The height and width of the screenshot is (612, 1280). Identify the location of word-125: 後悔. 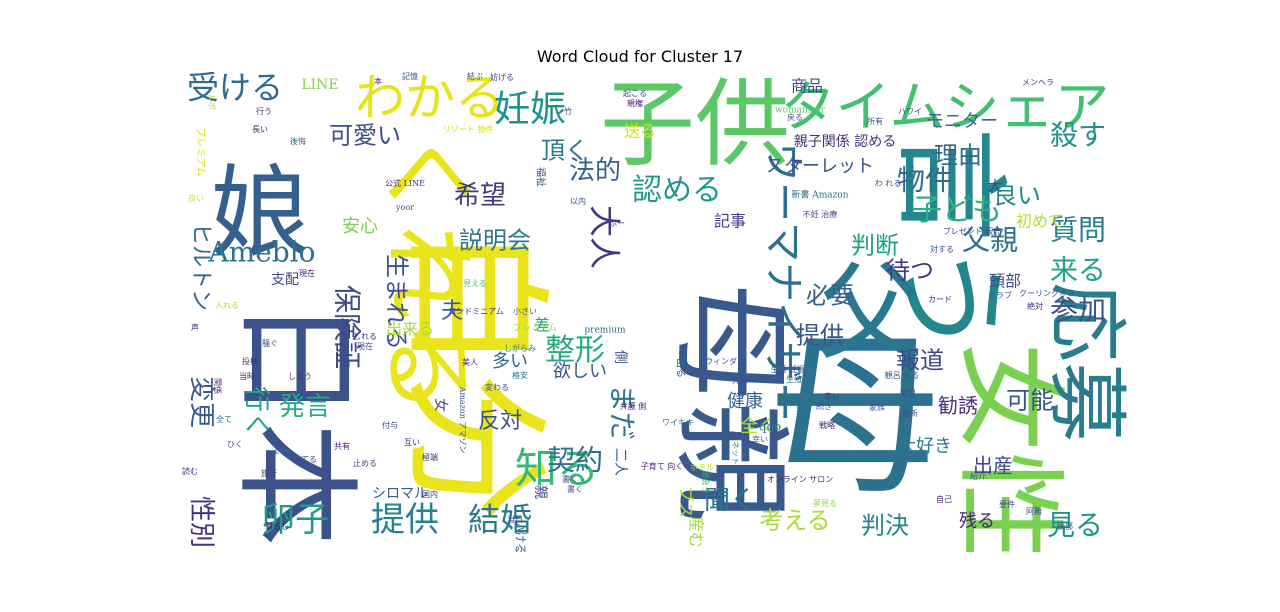
(298, 141).